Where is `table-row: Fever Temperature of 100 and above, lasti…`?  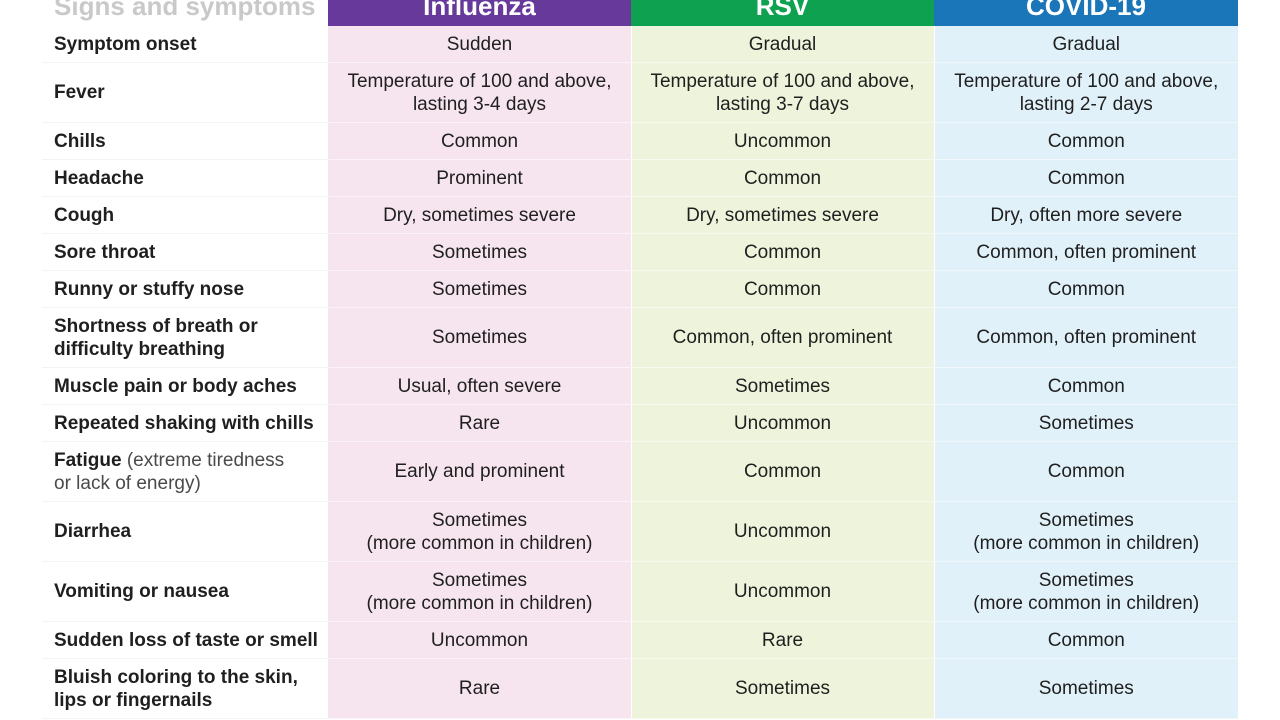 table-row: Fever Temperature of 100 and above, lasti… is located at coordinates (640, 92).